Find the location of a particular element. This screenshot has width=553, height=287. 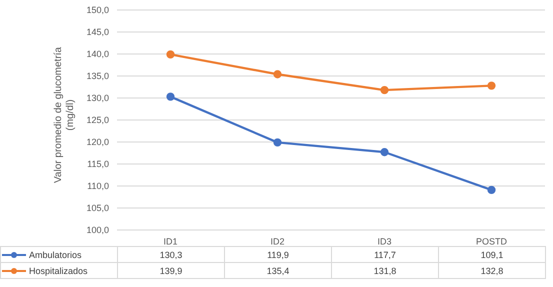

x-tick-label: ID3 is located at coordinates (384, 241).